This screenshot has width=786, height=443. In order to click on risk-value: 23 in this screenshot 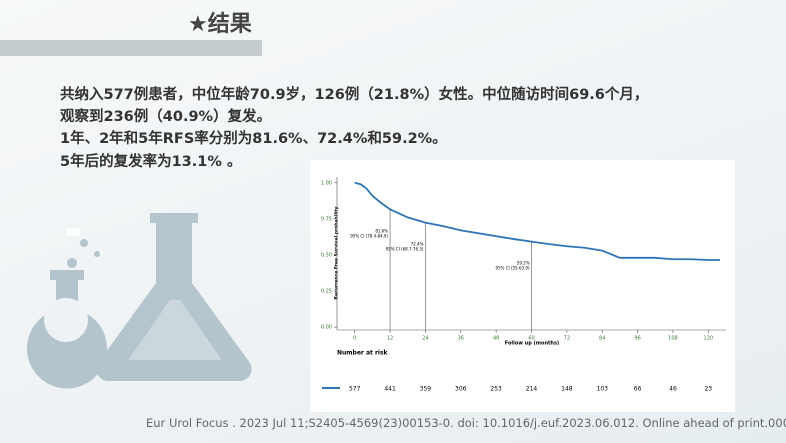, I will do `click(708, 389)`.